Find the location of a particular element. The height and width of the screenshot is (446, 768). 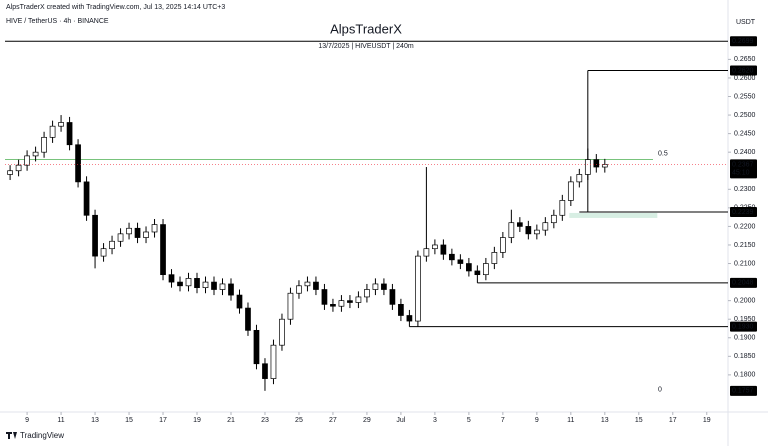

y-tick-label: 0.1800 is located at coordinates (745, 375).